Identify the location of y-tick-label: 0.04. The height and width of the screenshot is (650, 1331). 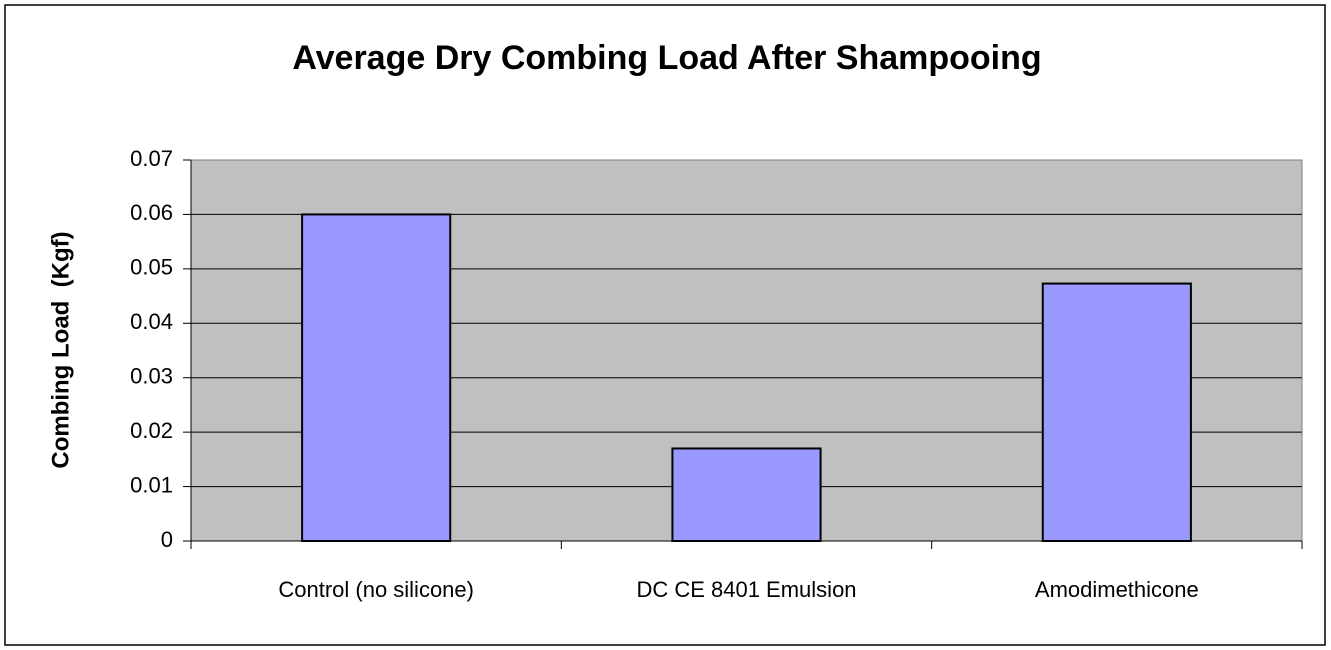
(151, 321).